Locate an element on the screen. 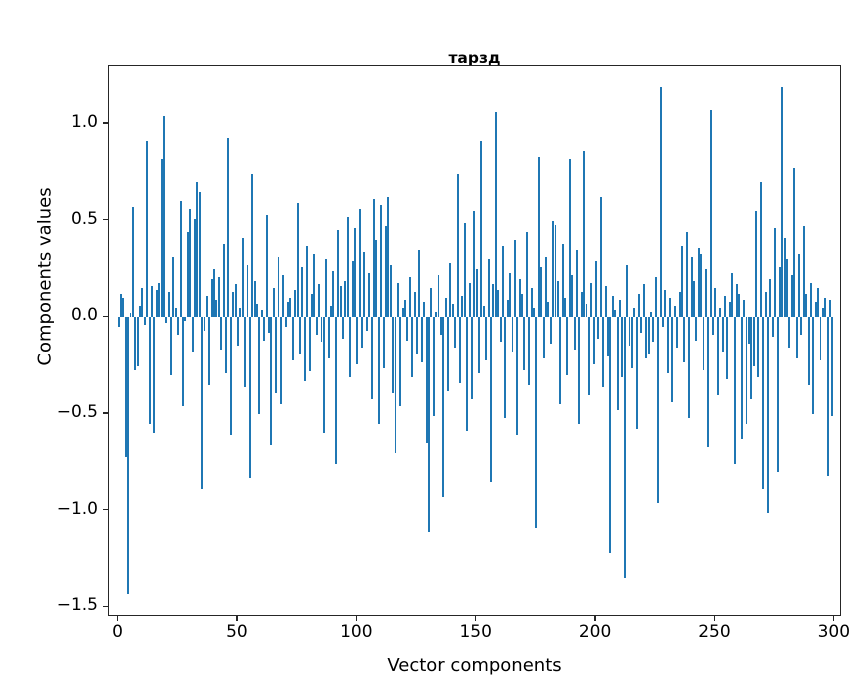  y-tick-label: −1.5 is located at coordinates (77, 605).